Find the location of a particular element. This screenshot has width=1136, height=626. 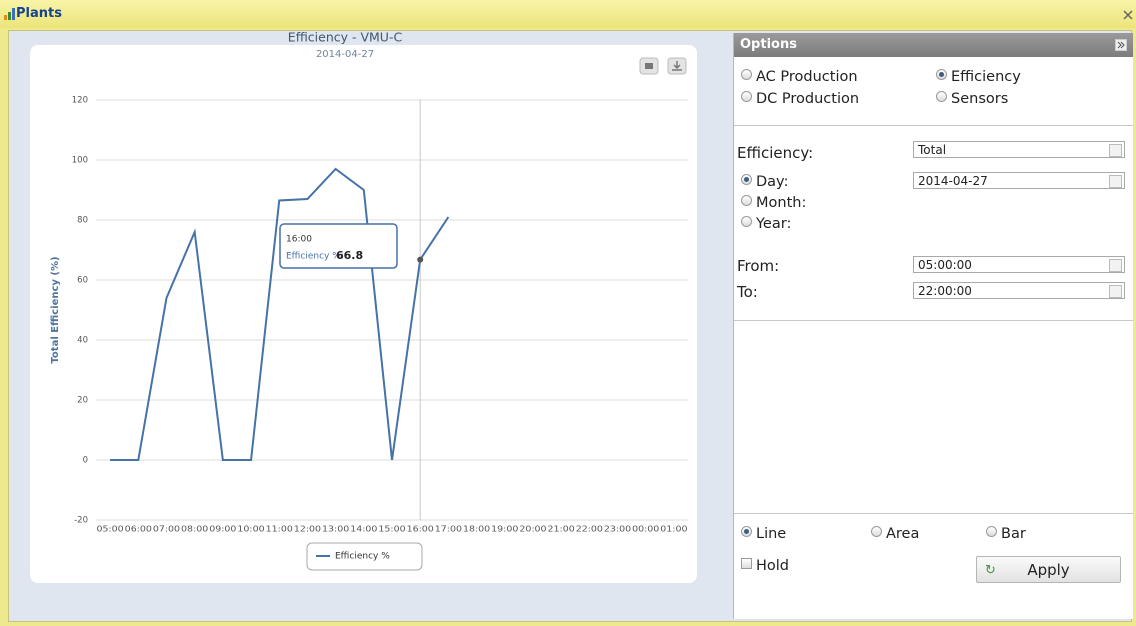

mode-option: Sensors is located at coordinates (972, 99).